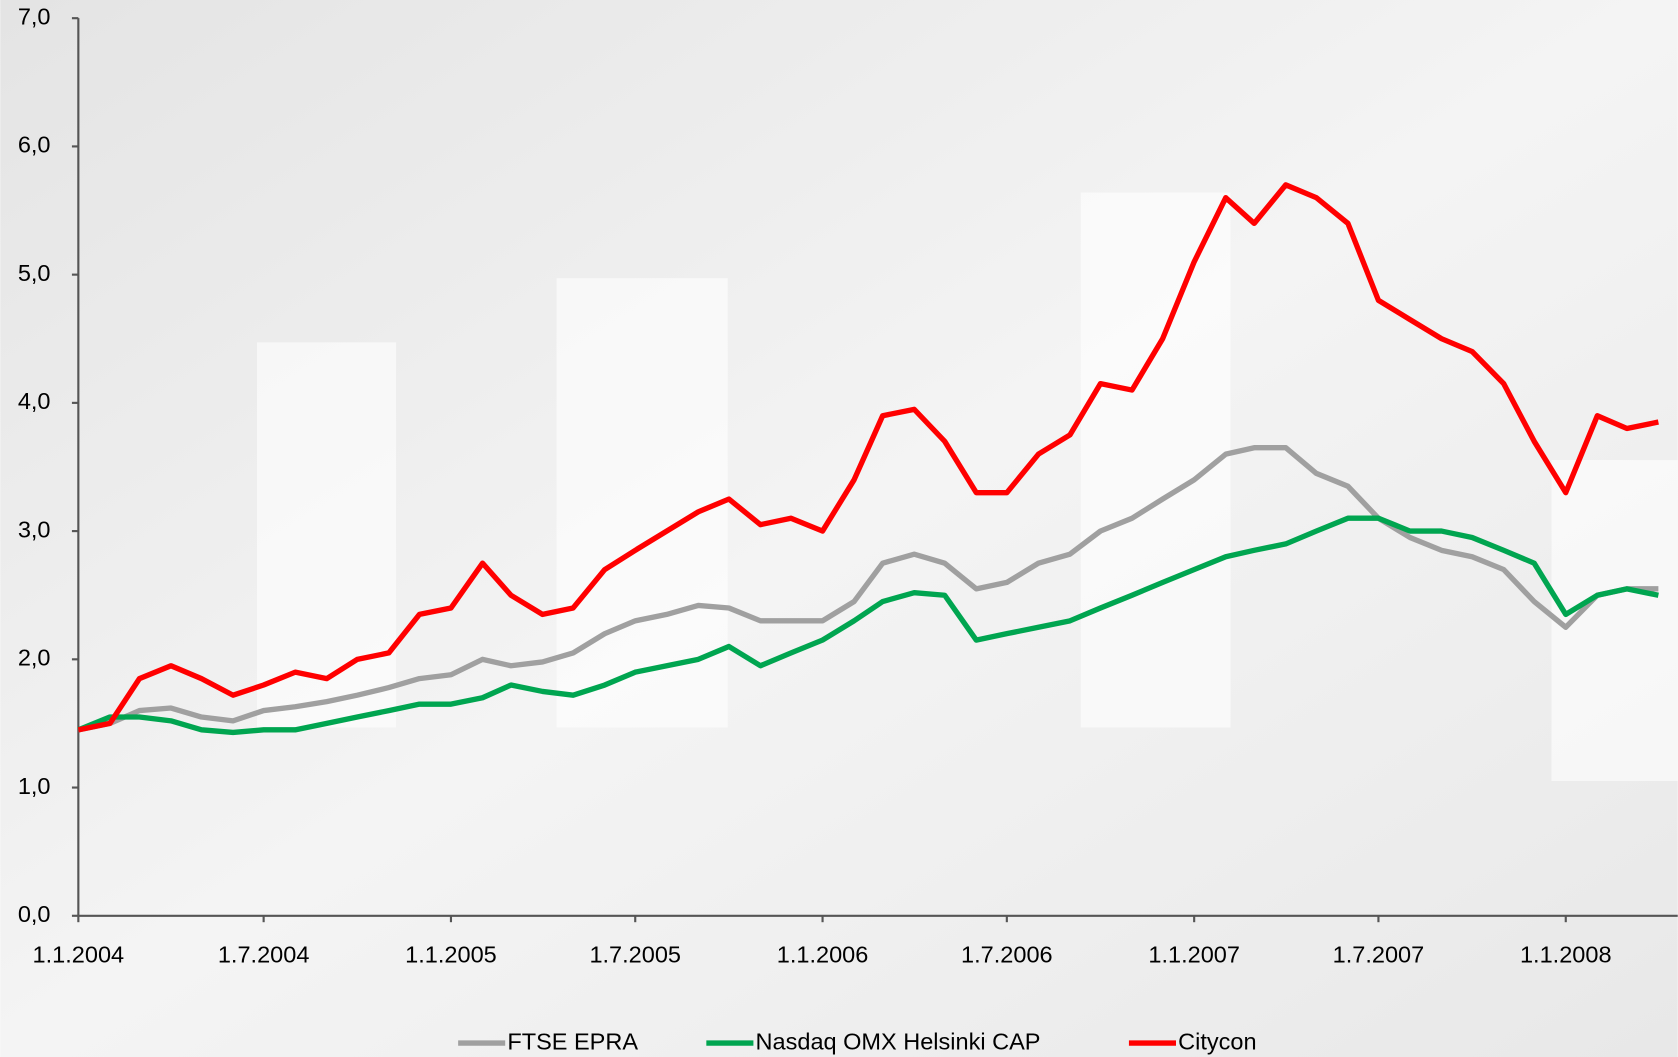 The image size is (1678, 1057). What do you see at coordinates (635, 955) in the screenshot?
I see `x-tick-label: 1.7.2005` at bounding box center [635, 955].